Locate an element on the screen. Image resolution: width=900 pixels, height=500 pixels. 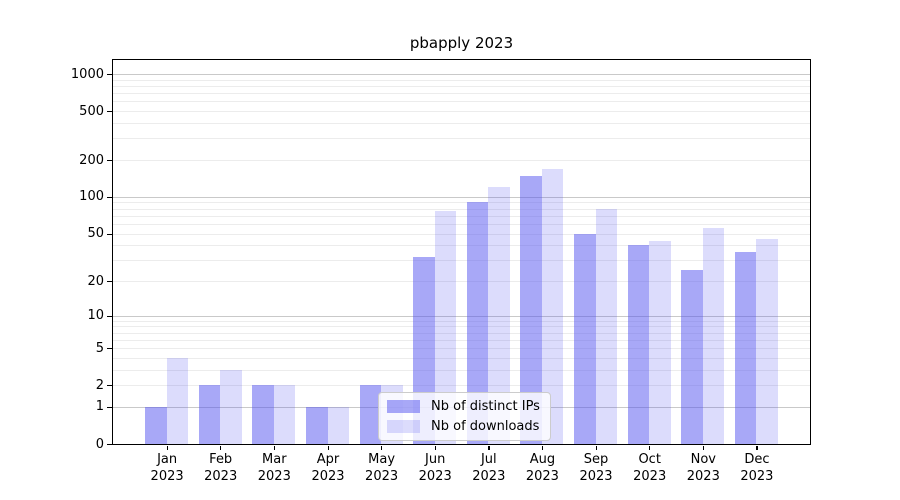
bar-nb-of-downloads-apr is located at coordinates (338, 425).